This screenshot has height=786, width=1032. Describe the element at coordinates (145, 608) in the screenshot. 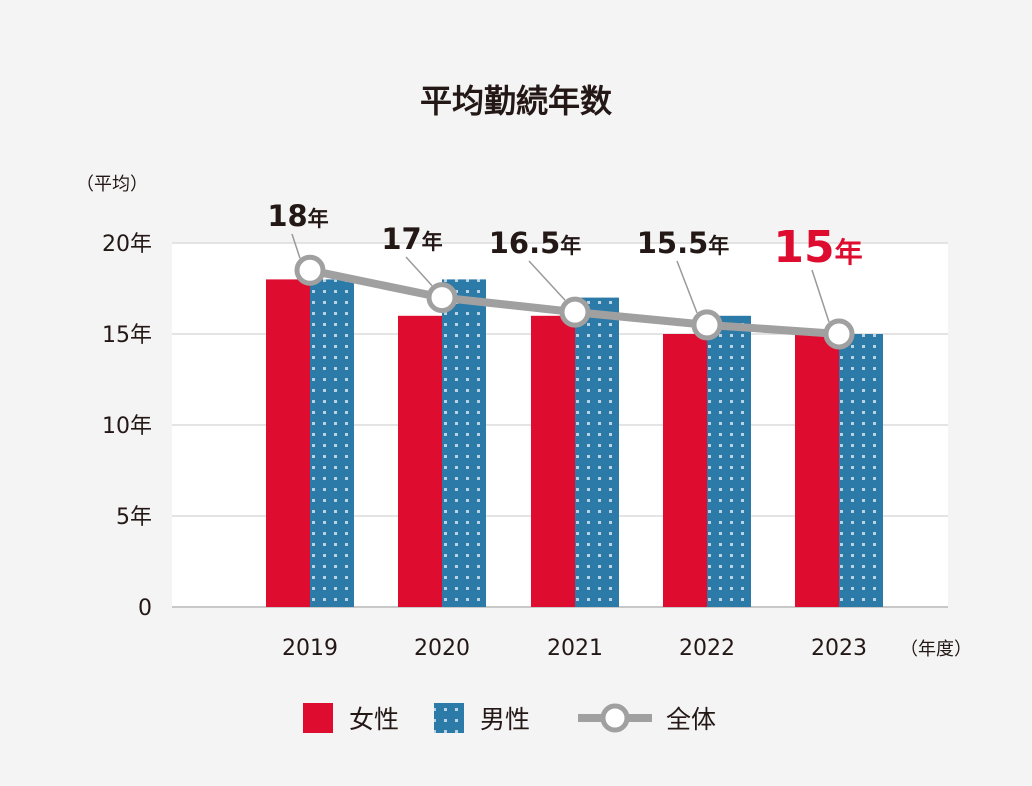

I see `y-tick-label: 0` at that location.